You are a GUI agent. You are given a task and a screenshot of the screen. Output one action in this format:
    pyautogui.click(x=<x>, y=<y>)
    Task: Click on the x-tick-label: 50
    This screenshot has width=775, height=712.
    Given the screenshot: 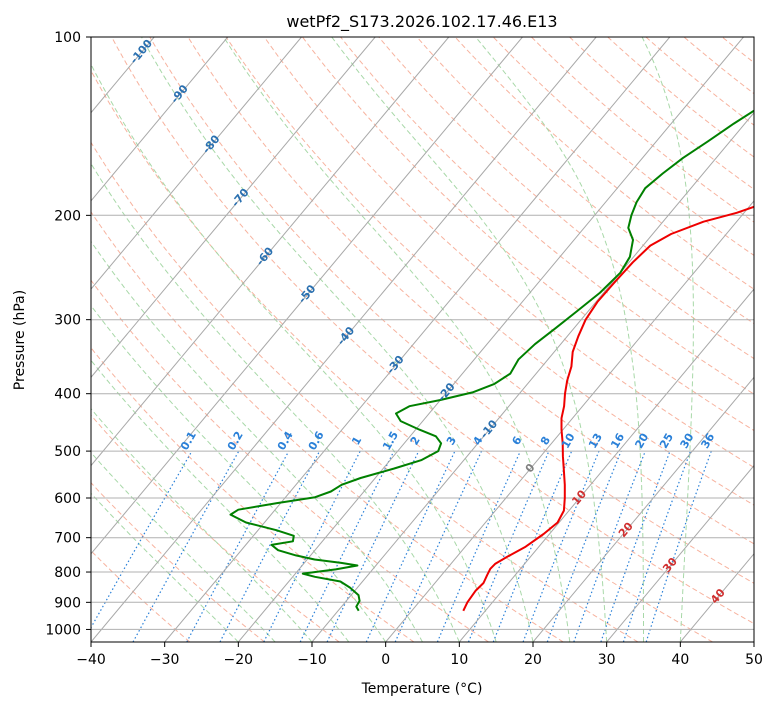 What is the action you would take?
    pyautogui.click(x=754, y=660)
    